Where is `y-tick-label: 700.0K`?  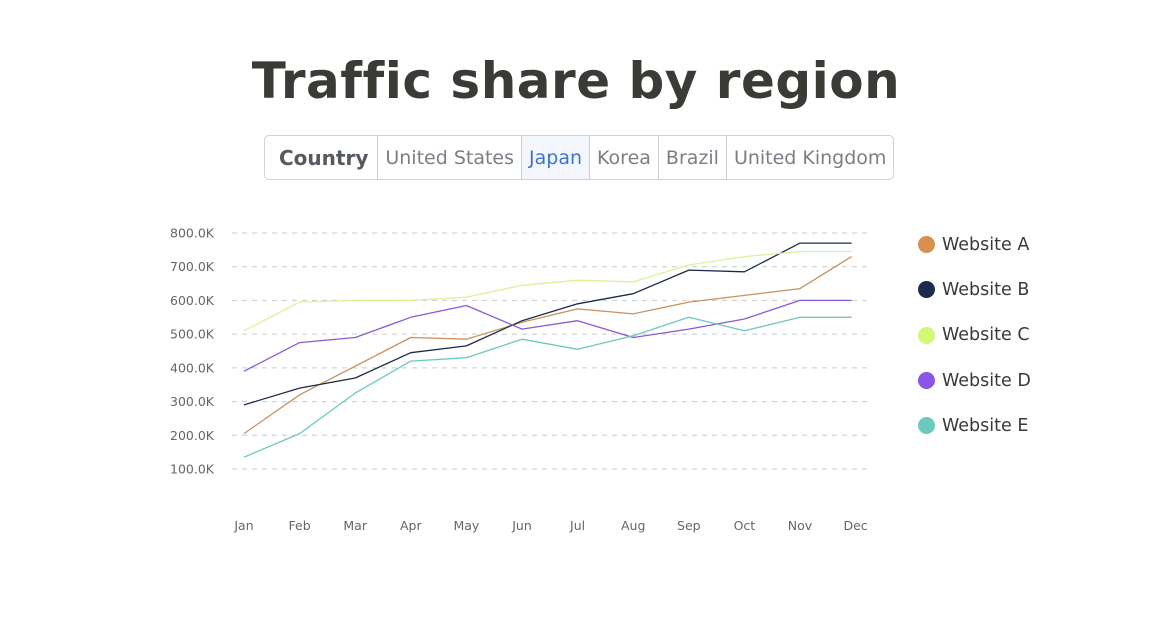 y-tick-label: 700.0K is located at coordinates (192, 266).